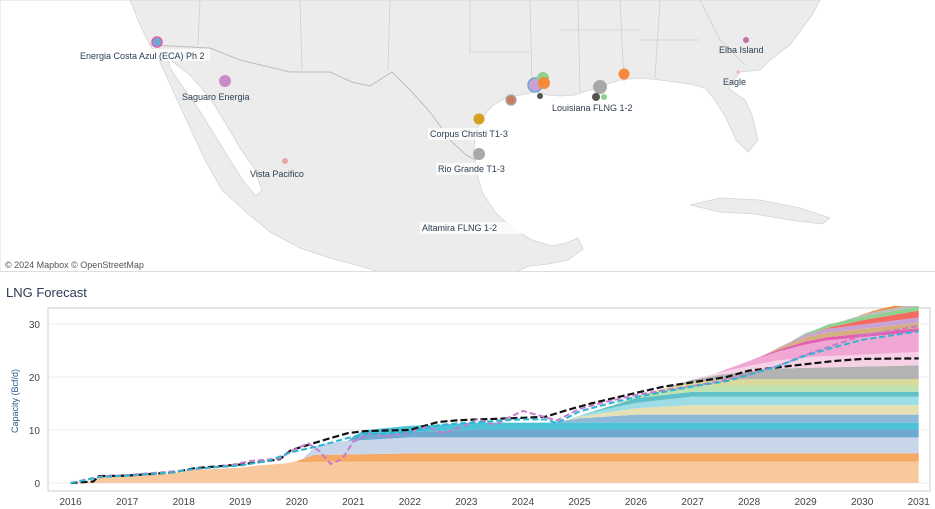 The width and height of the screenshot is (935, 509). I want to click on x-tick-2024: 2024, so click(523, 502).